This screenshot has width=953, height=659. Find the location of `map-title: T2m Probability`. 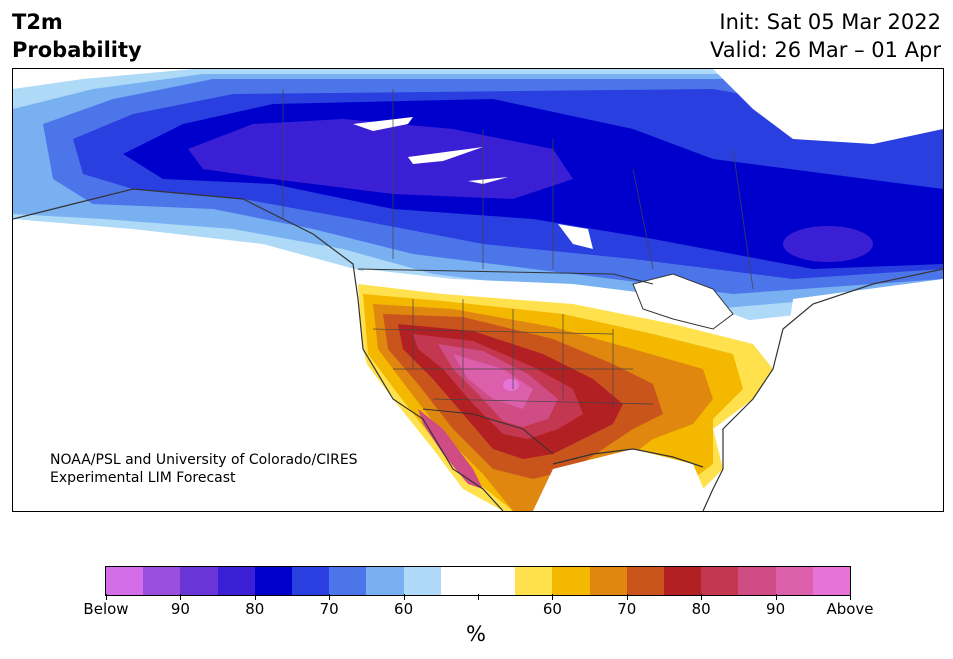

map-title: T2m Probability is located at coordinates (77, 36).